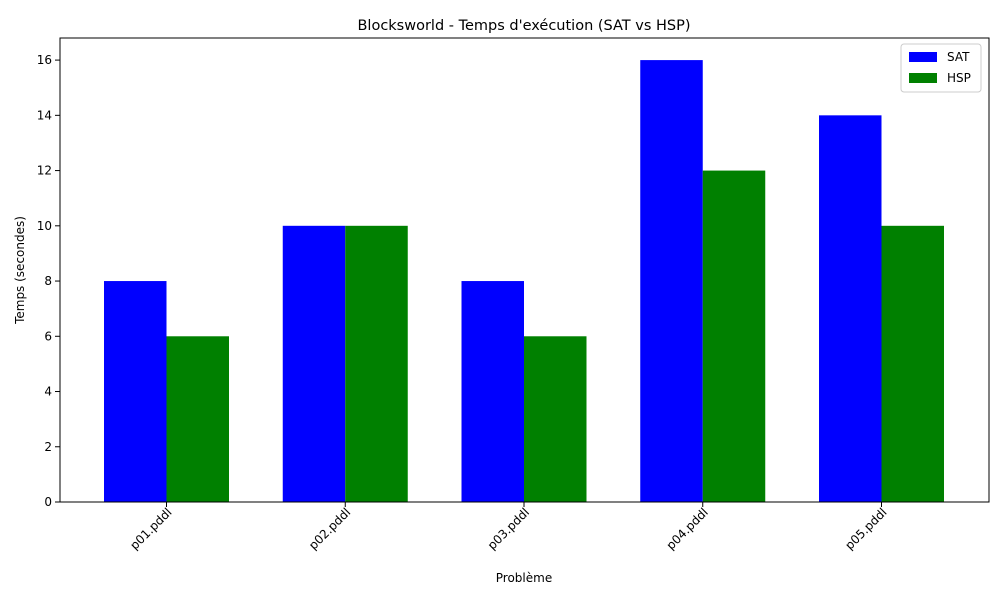  I want to click on y-axis-title: Temps (secondes), so click(20, 270).